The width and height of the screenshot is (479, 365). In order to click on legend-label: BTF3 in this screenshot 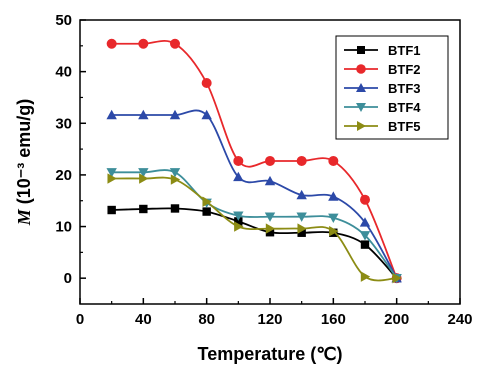, I will do `click(404, 88)`.